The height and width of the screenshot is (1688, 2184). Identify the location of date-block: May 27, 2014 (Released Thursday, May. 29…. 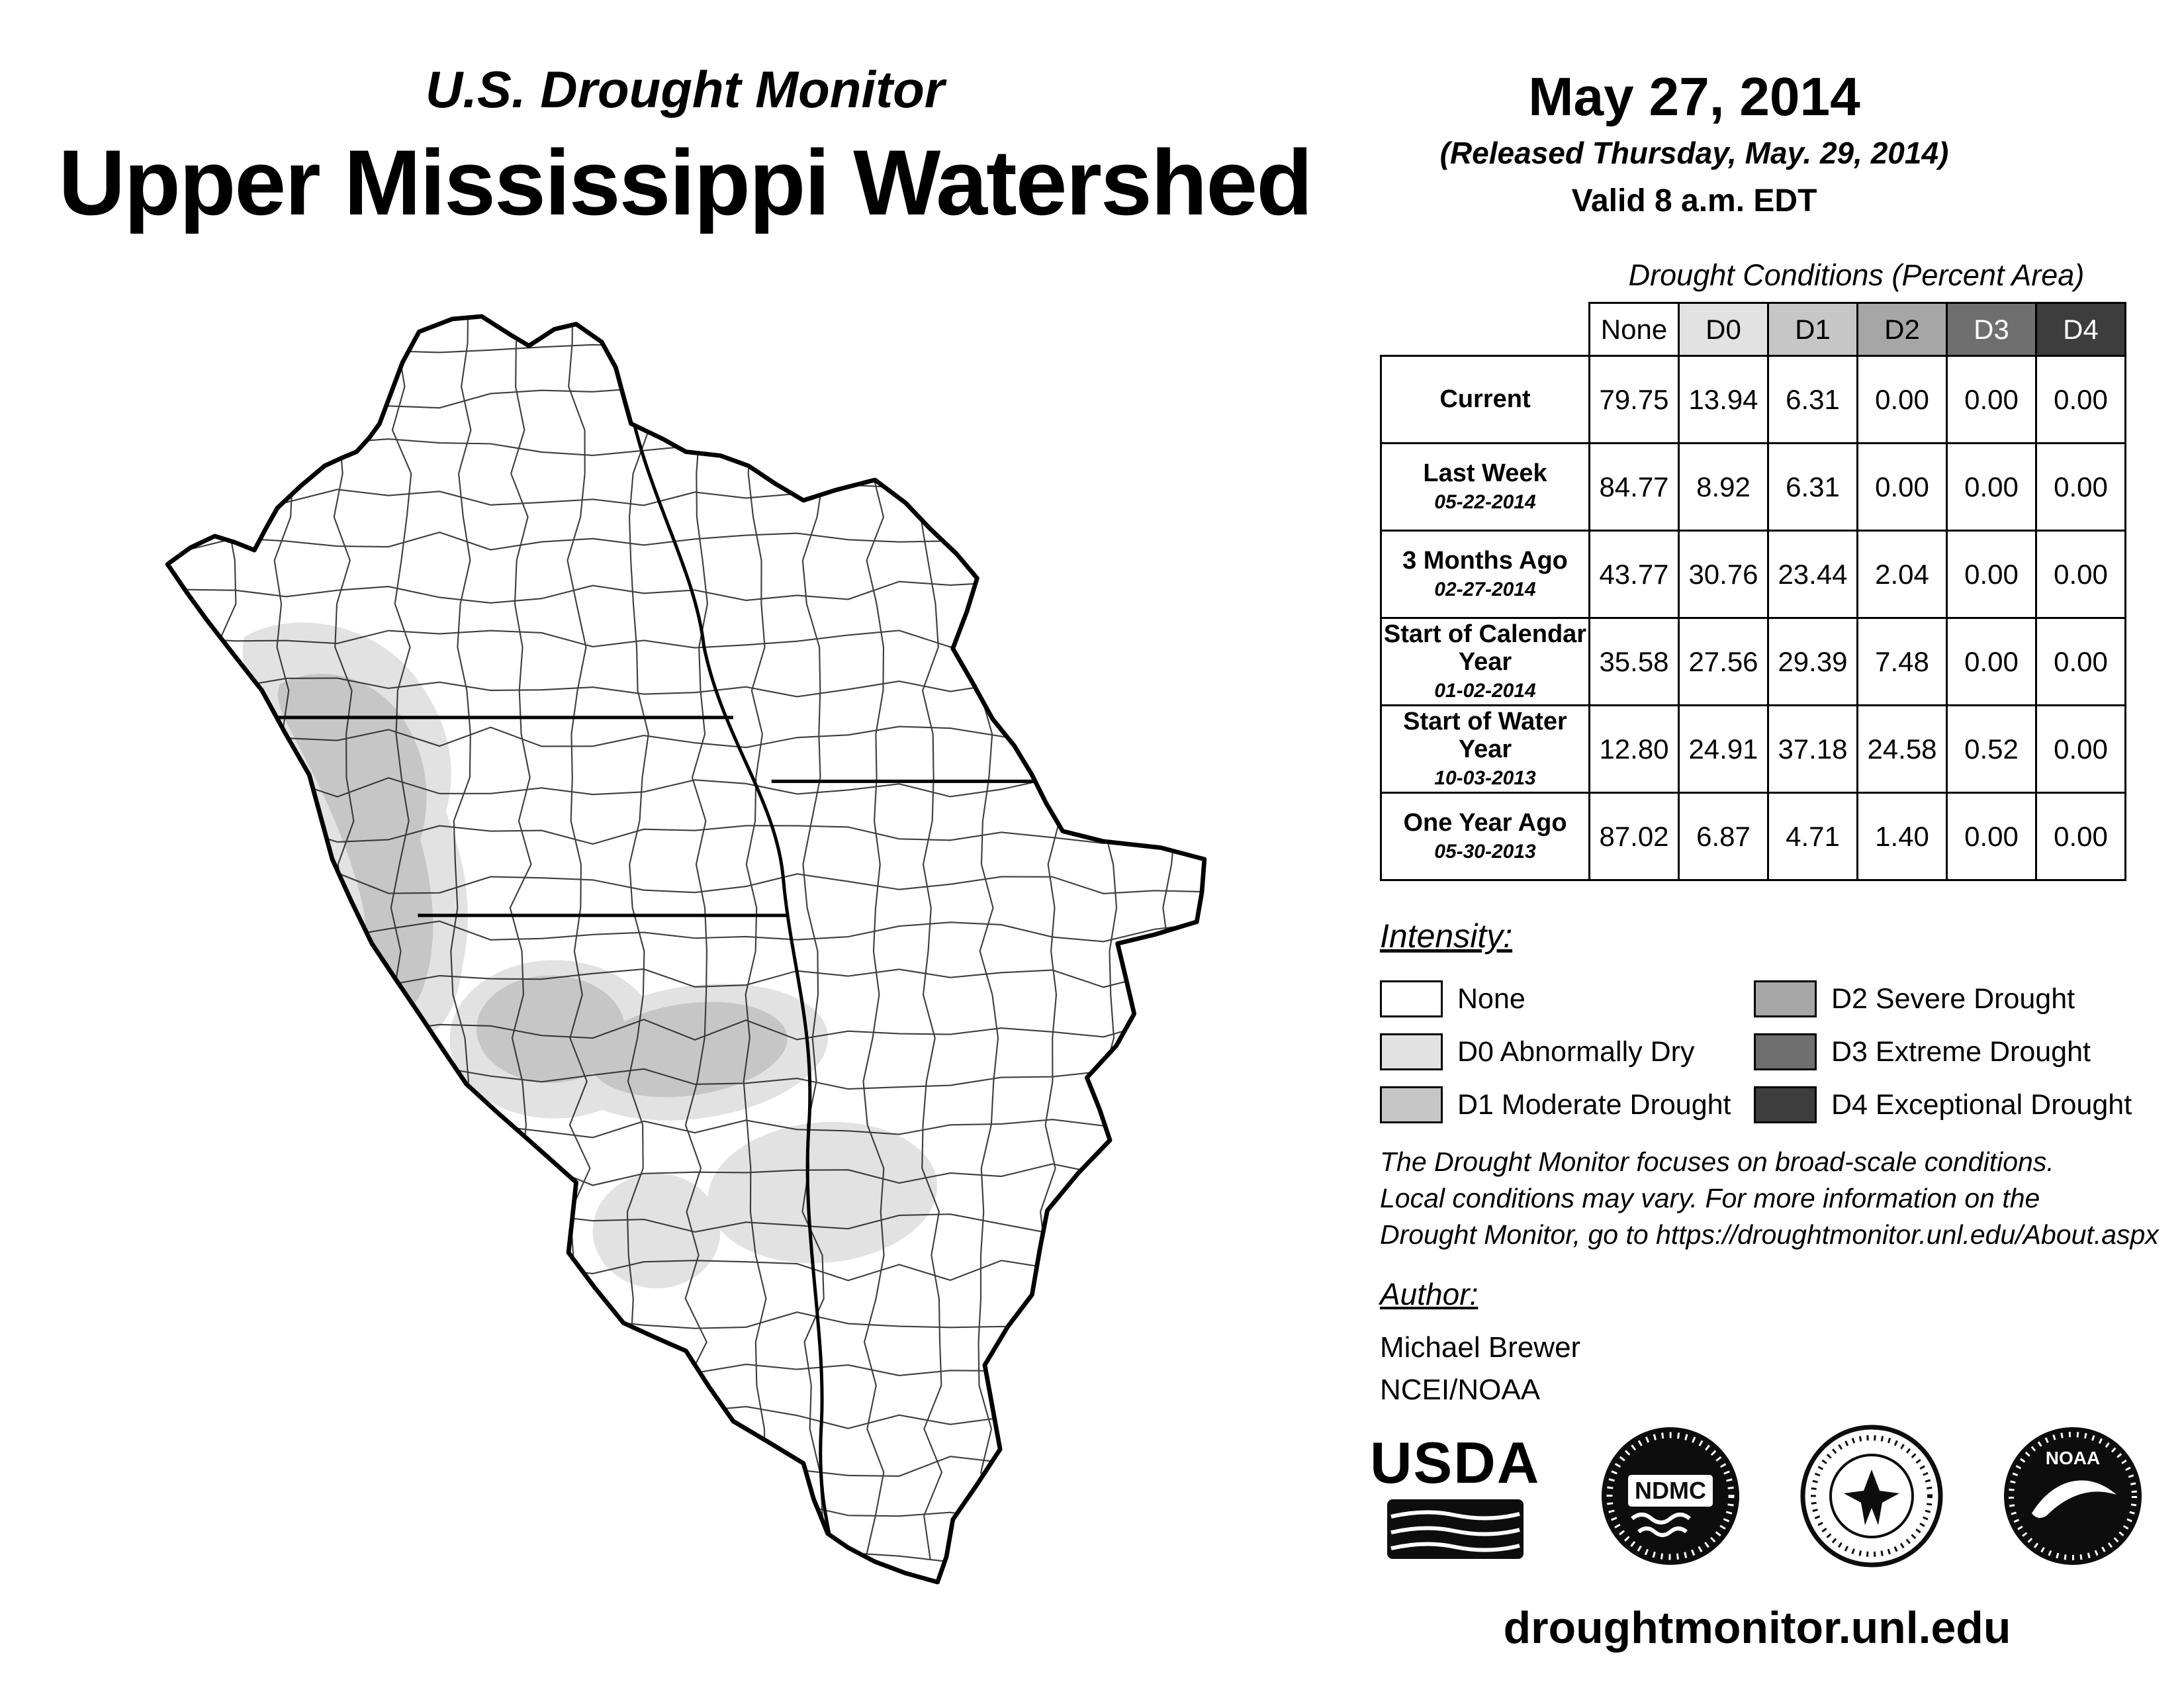
(1694, 142).